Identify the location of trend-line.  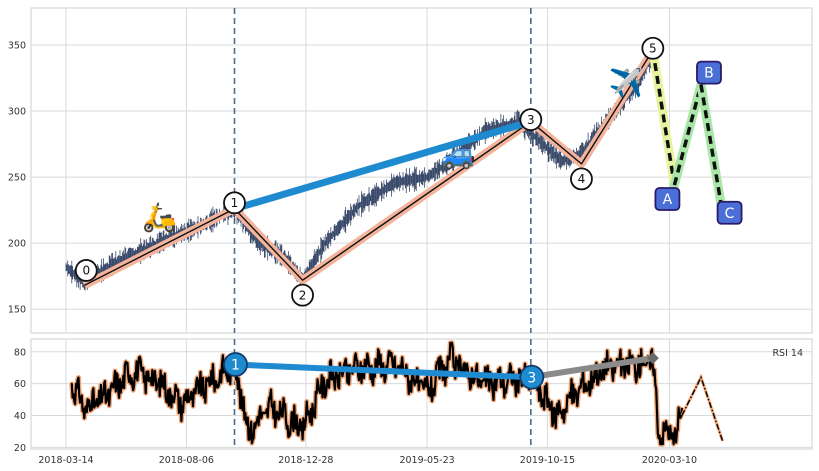
(382, 165).